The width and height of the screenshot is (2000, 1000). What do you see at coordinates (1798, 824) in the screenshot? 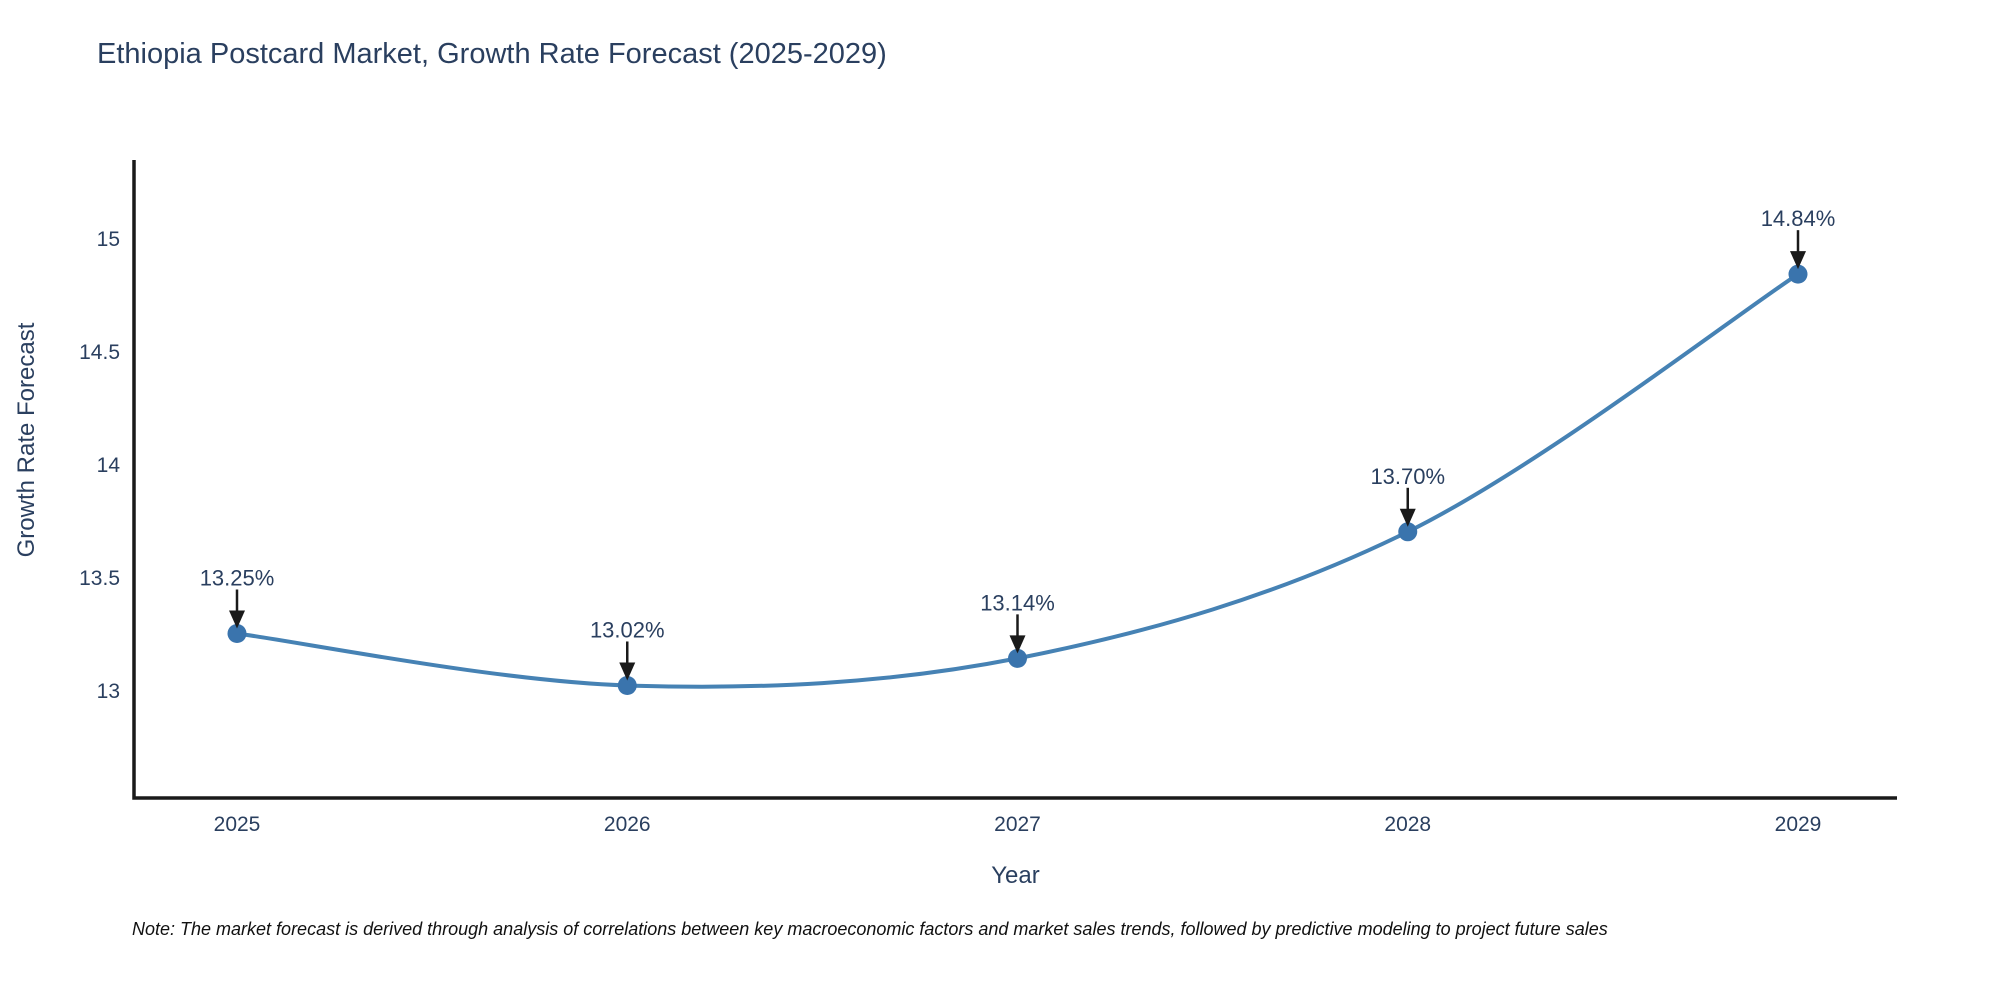
I see `x-tick-label: 2029` at bounding box center [1798, 824].